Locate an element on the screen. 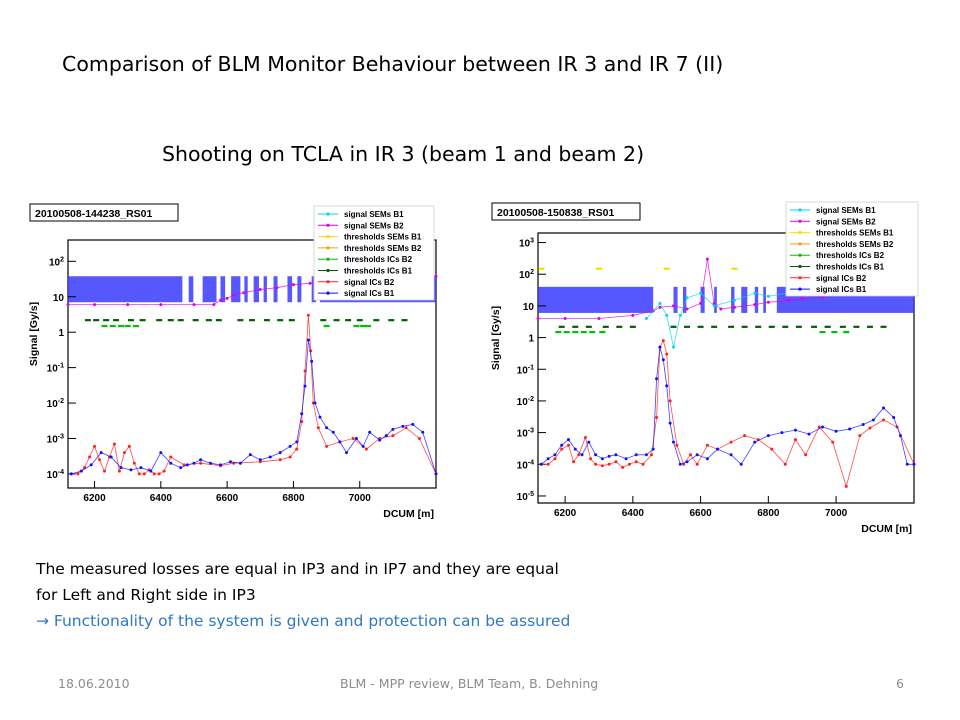  y-tick-label: 10⁻¹ is located at coordinates (55, 369).